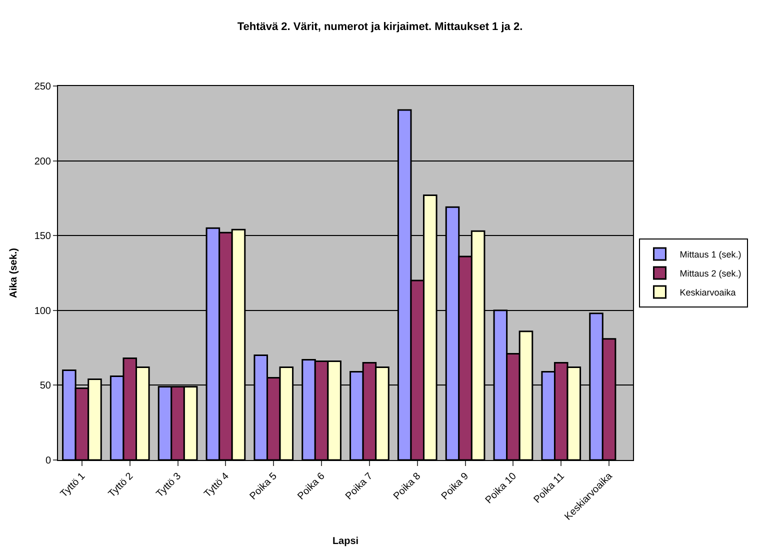  Describe the element at coordinates (345, 542) in the screenshot. I see `x-axis-title: Lapsi` at that location.